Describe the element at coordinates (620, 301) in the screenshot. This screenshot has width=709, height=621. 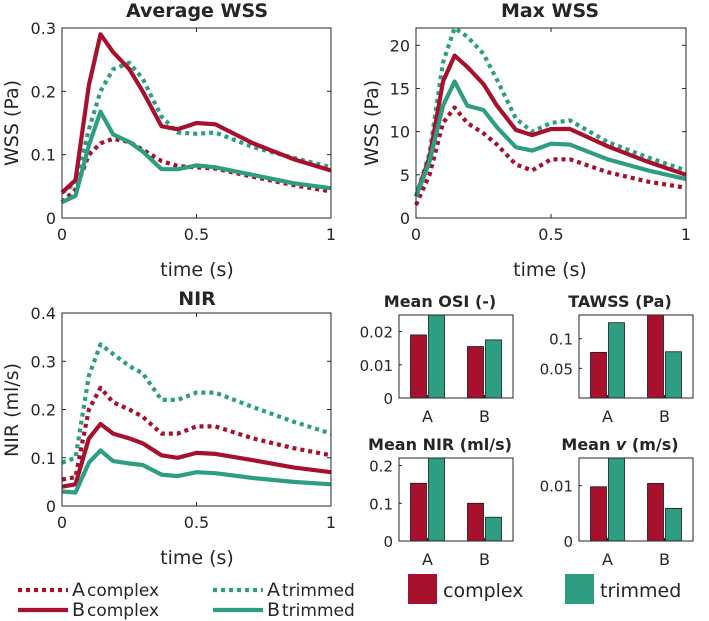
I see `chart-title: TAWSS (Pa)` at that location.